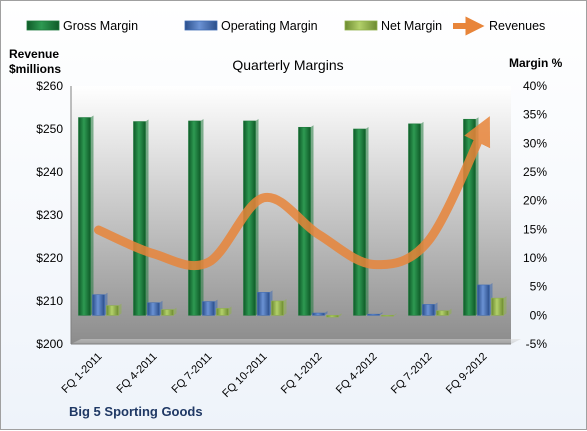 The image size is (587, 431). What do you see at coordinates (296, 341) in the screenshot?
I see `plot-floor` at bounding box center [296, 341].